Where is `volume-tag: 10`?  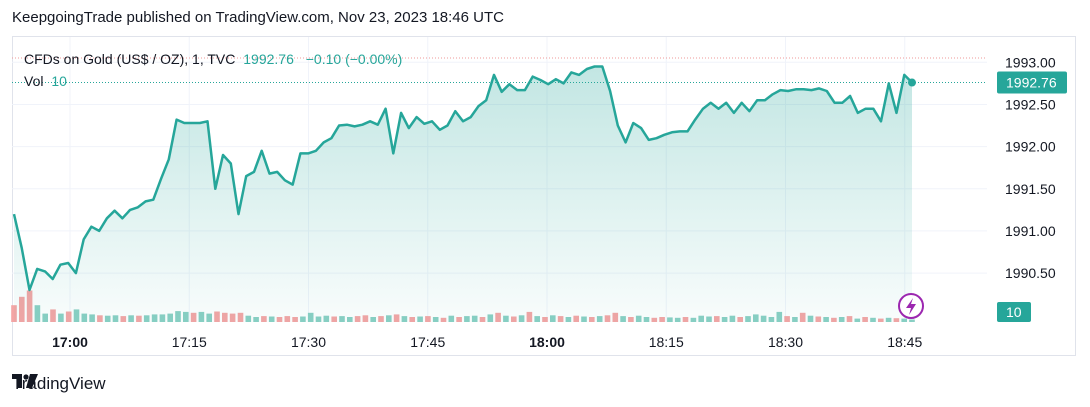 volume-tag: 10 is located at coordinates (1014, 312).